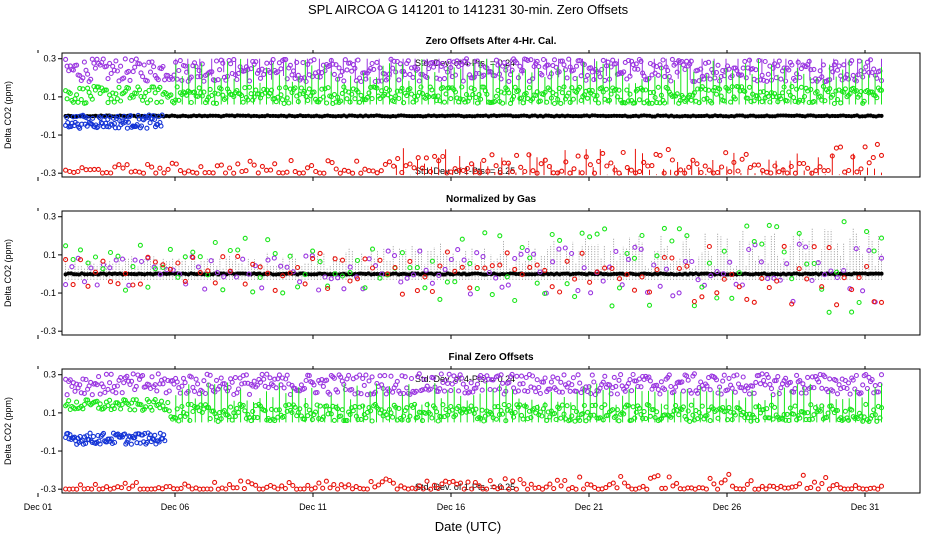 The image size is (936, 540). What do you see at coordinates (48, 135) in the screenshot?
I see `y-tick-label: -0.1` at bounding box center [48, 135].